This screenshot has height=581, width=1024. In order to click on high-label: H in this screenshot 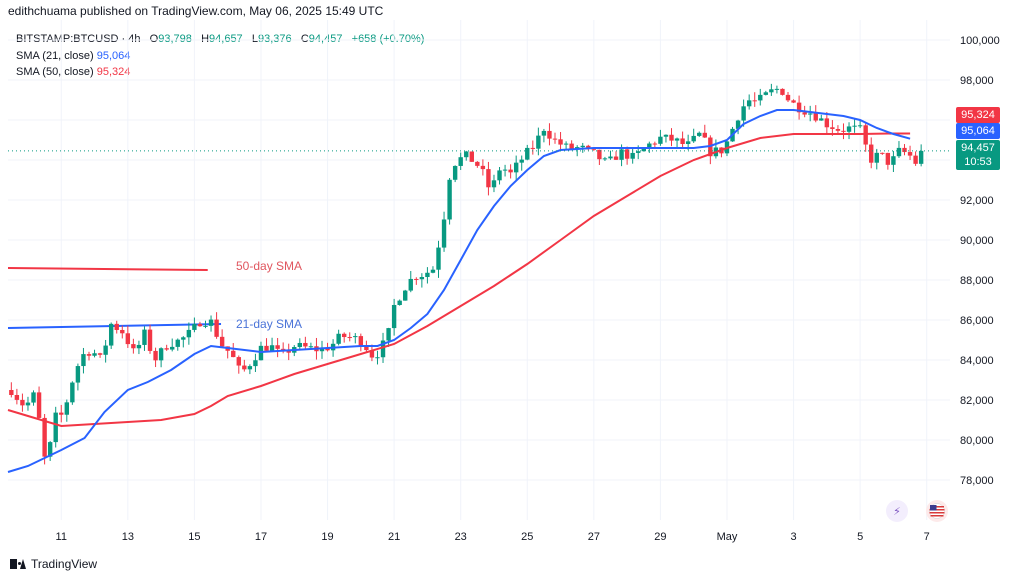, I will do `click(205, 39)`.